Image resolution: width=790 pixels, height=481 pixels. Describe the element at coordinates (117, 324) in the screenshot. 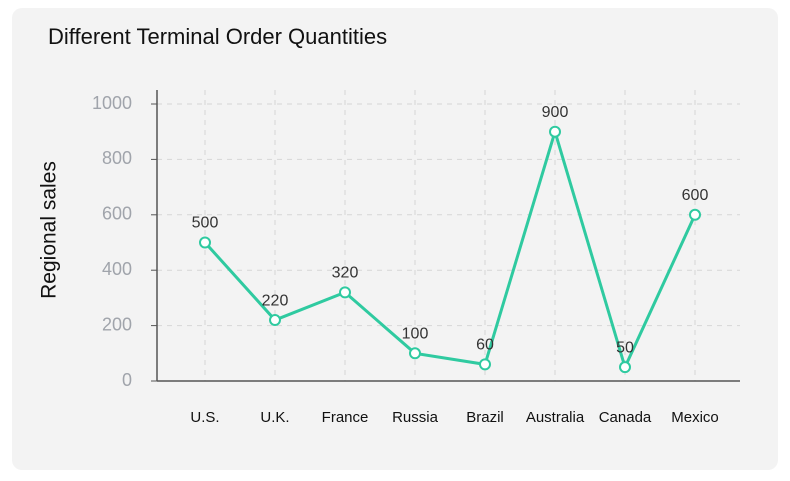

I see `y-tick-label: 200` at that location.